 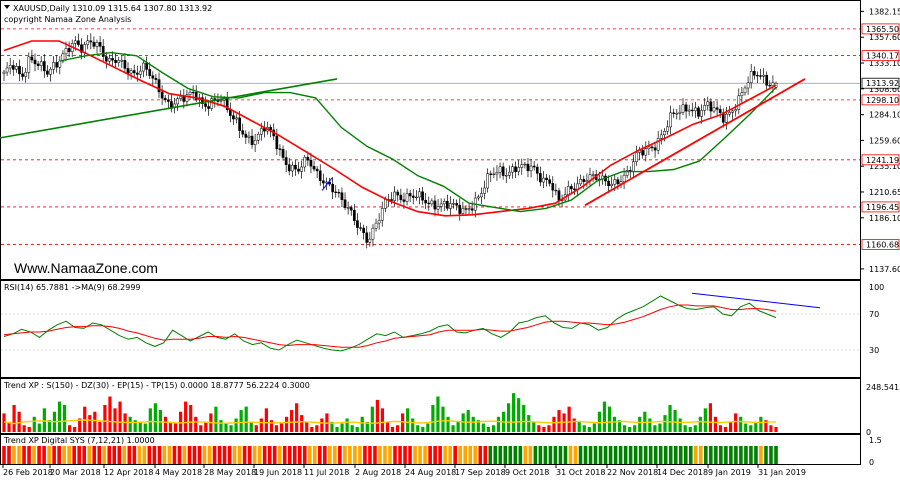 I want to click on copyright-text: copyright Namaa Zone Analysis, so click(x=67, y=19).